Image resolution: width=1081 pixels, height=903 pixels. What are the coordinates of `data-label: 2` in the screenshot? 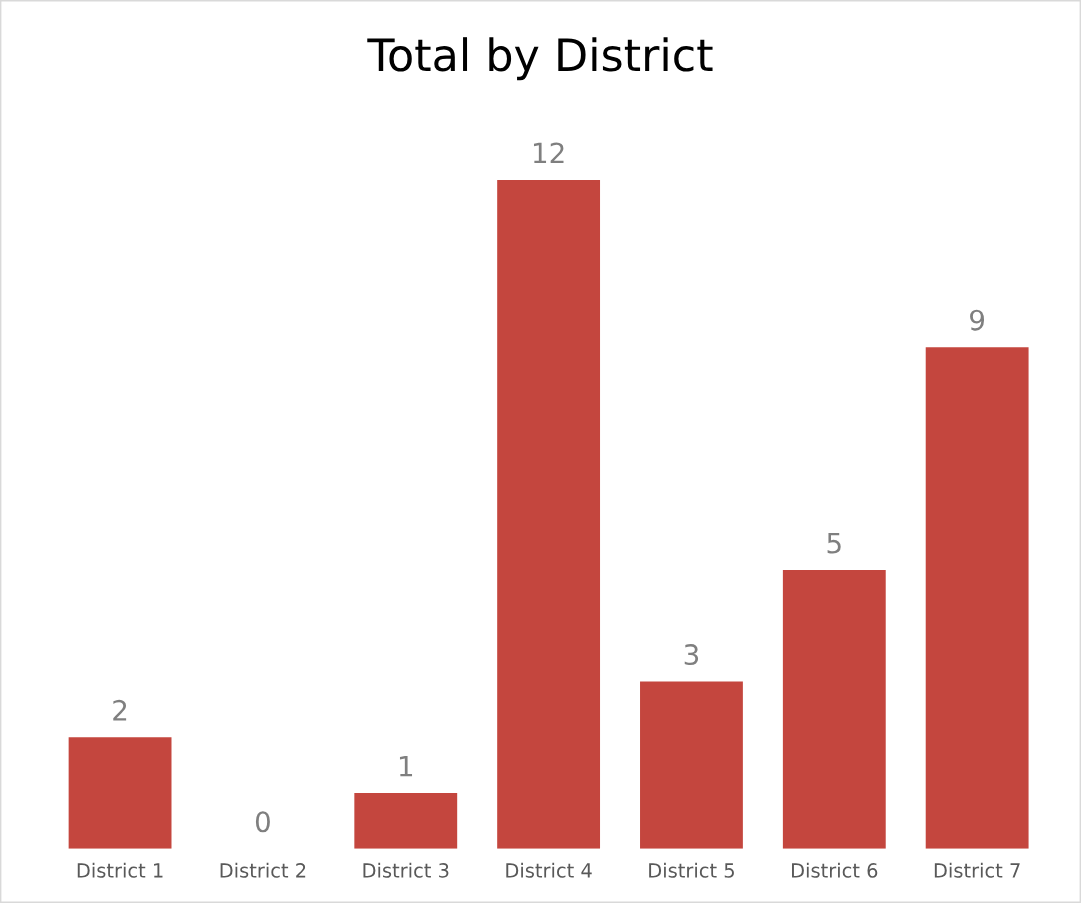 It's located at (120, 710).